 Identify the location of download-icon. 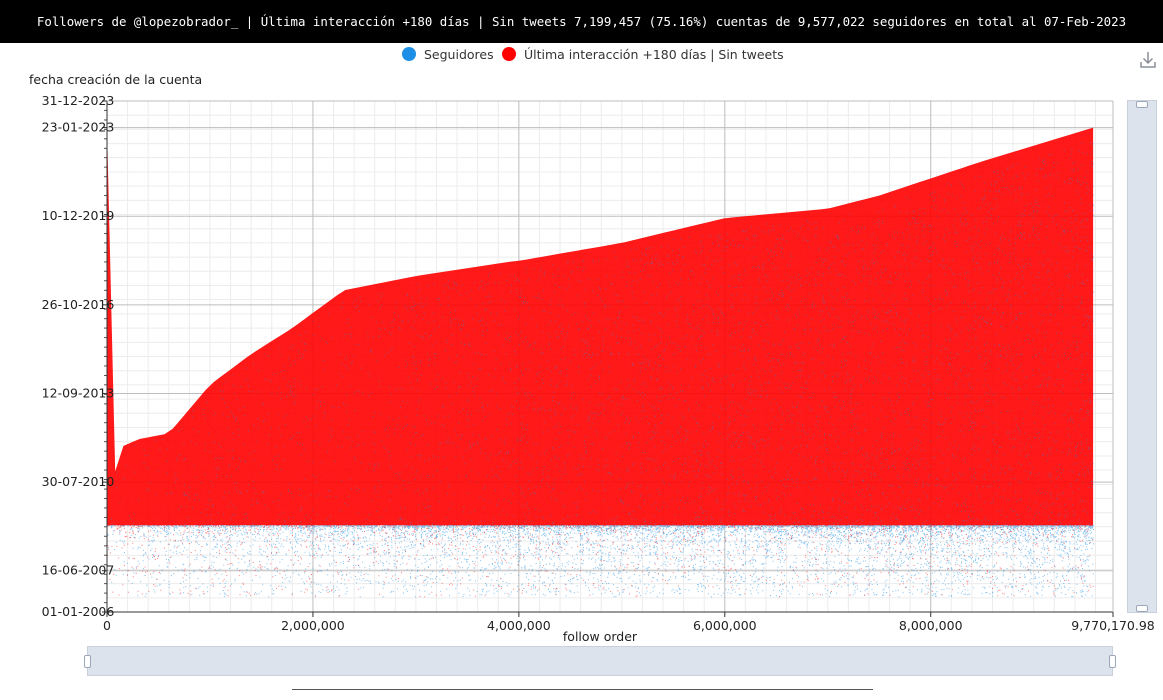
(1148, 60).